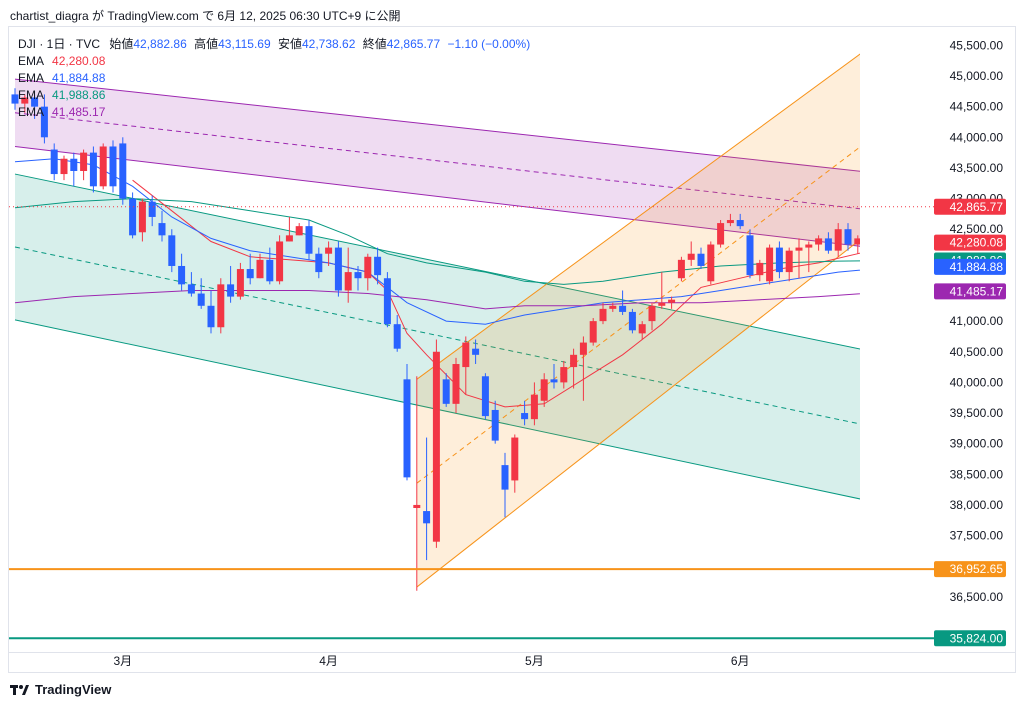 Image resolution: width=1024 pixels, height=708 pixels. I want to click on price-tag: 41,485.17, so click(970, 291).